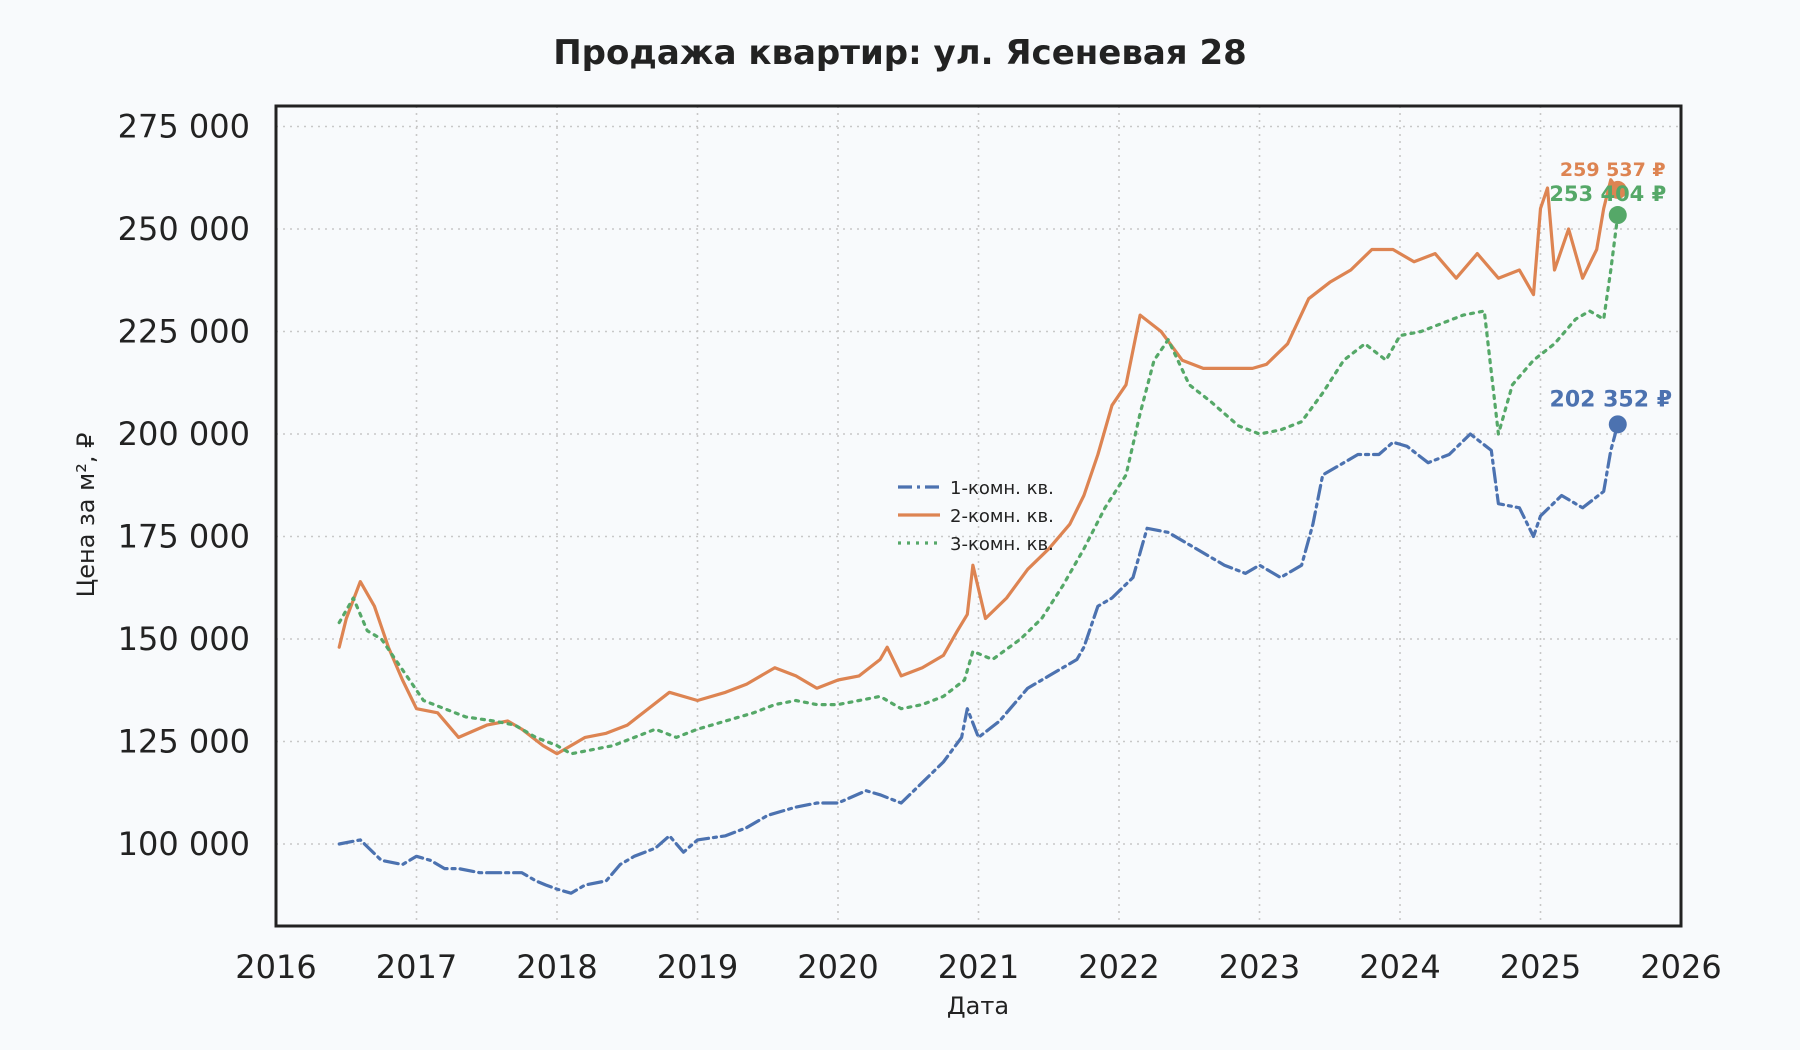  What do you see at coordinates (184, 844) in the screenshot?
I see `y-tick-label: 100 000` at bounding box center [184, 844].